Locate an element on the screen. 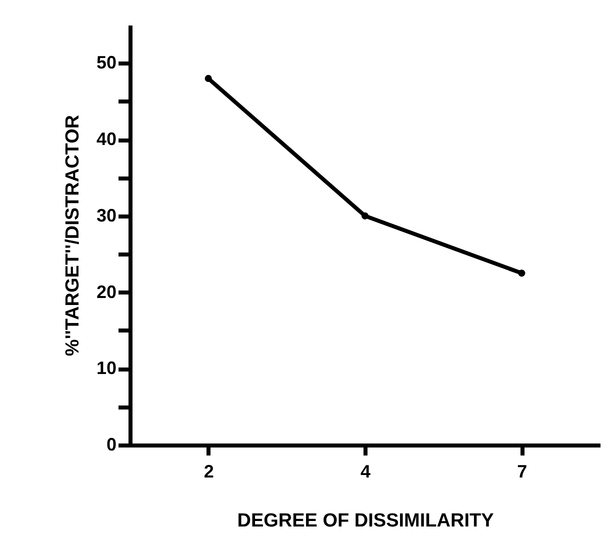 The image size is (616, 550). x-tick-label: 7 is located at coordinates (522, 472).